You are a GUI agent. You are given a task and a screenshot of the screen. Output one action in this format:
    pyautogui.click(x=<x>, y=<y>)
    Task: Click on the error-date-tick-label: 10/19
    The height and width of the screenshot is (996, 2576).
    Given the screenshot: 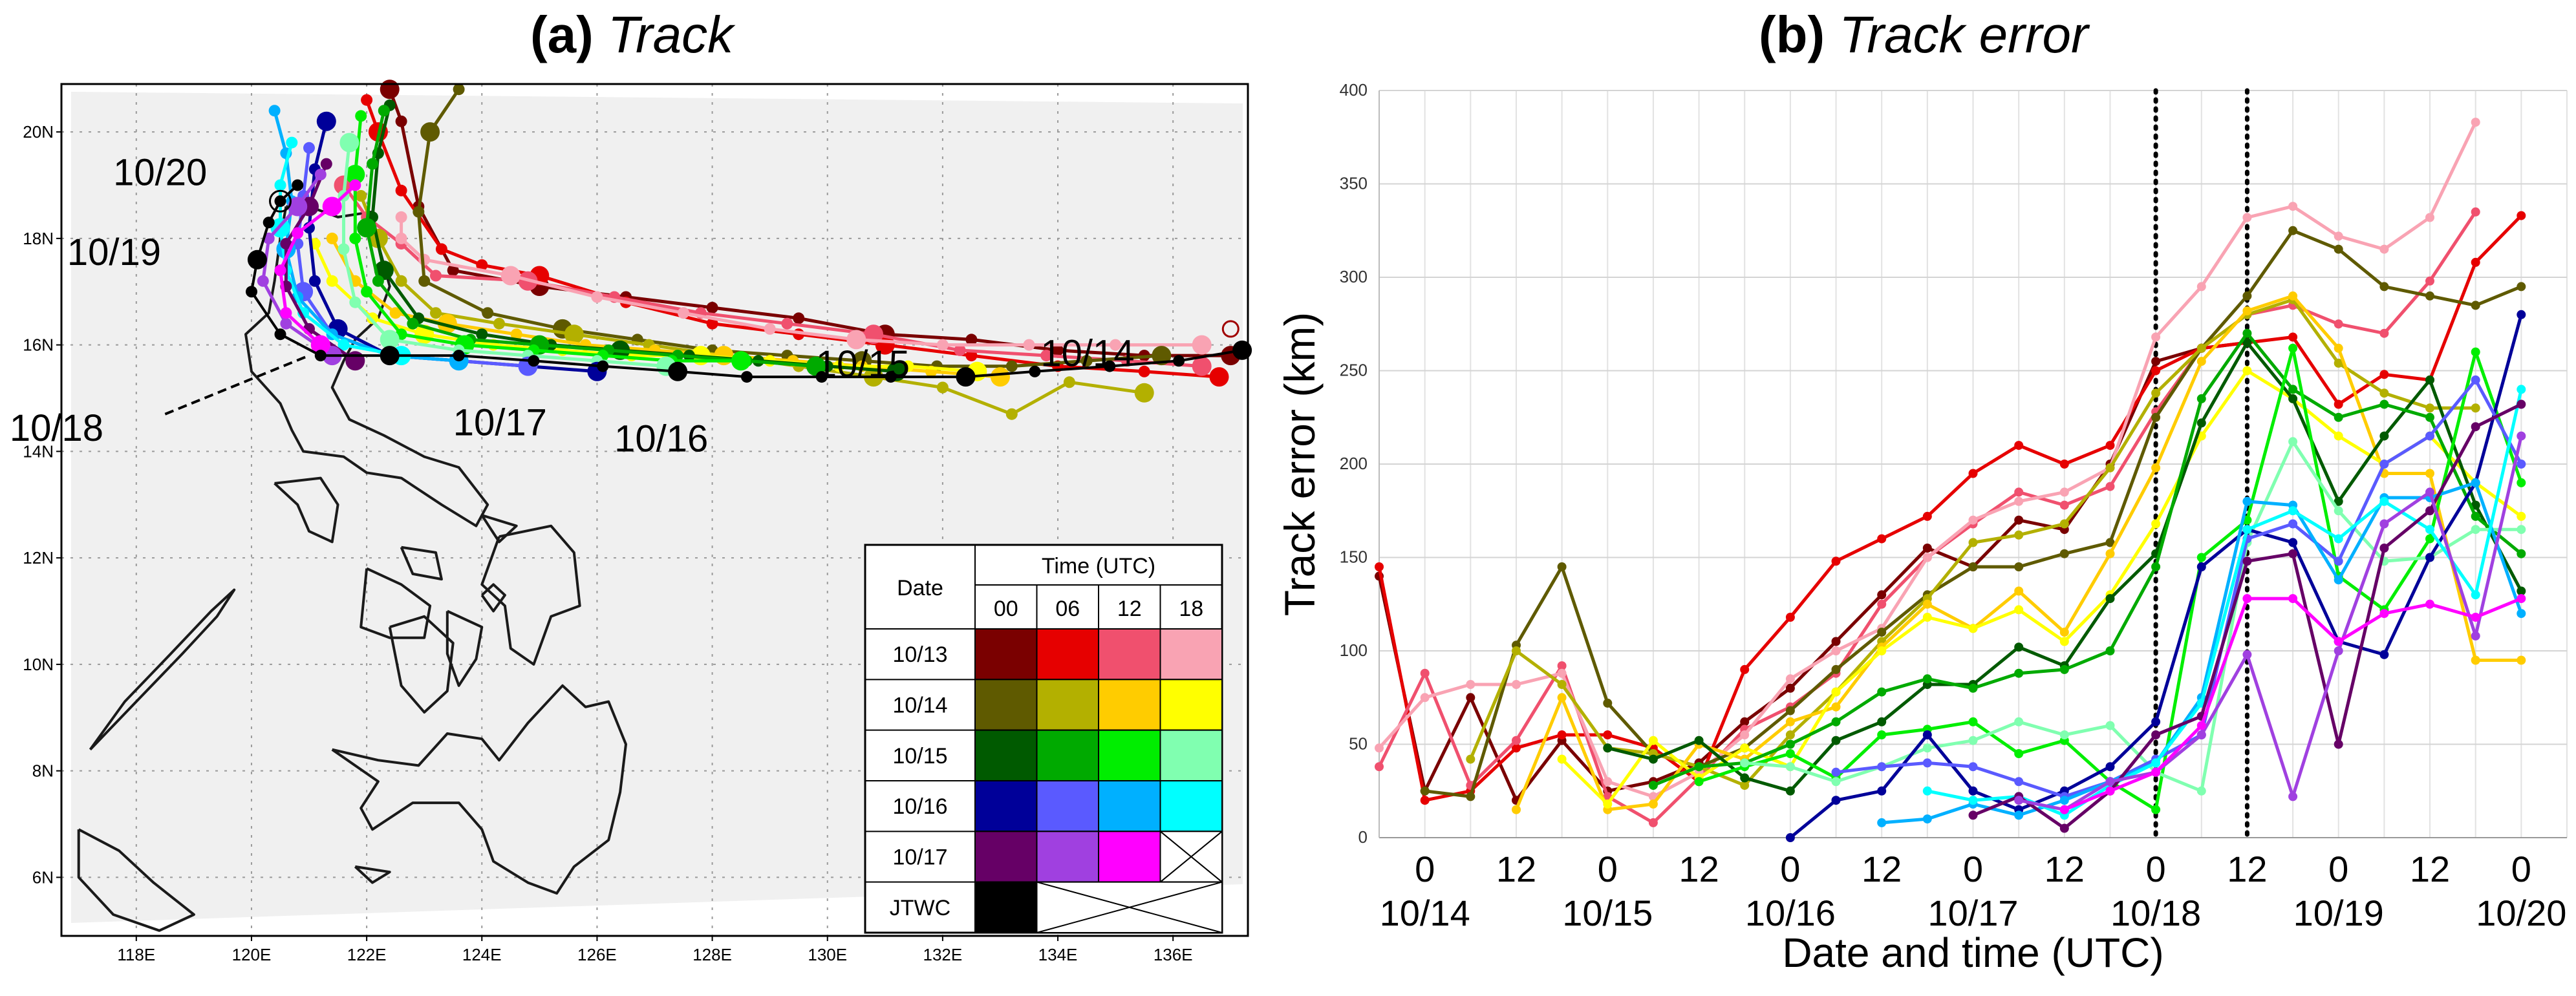 What is the action you would take?
    pyautogui.click(x=2338, y=913)
    